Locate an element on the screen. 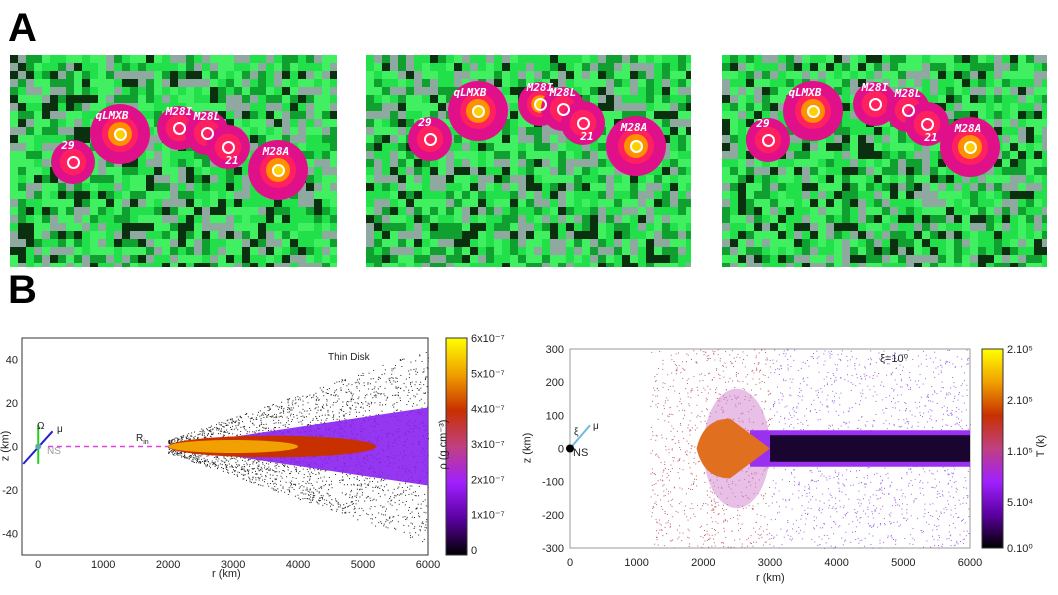 The width and height of the screenshot is (1058, 595). rin-text: R is located at coordinates (140, 438).